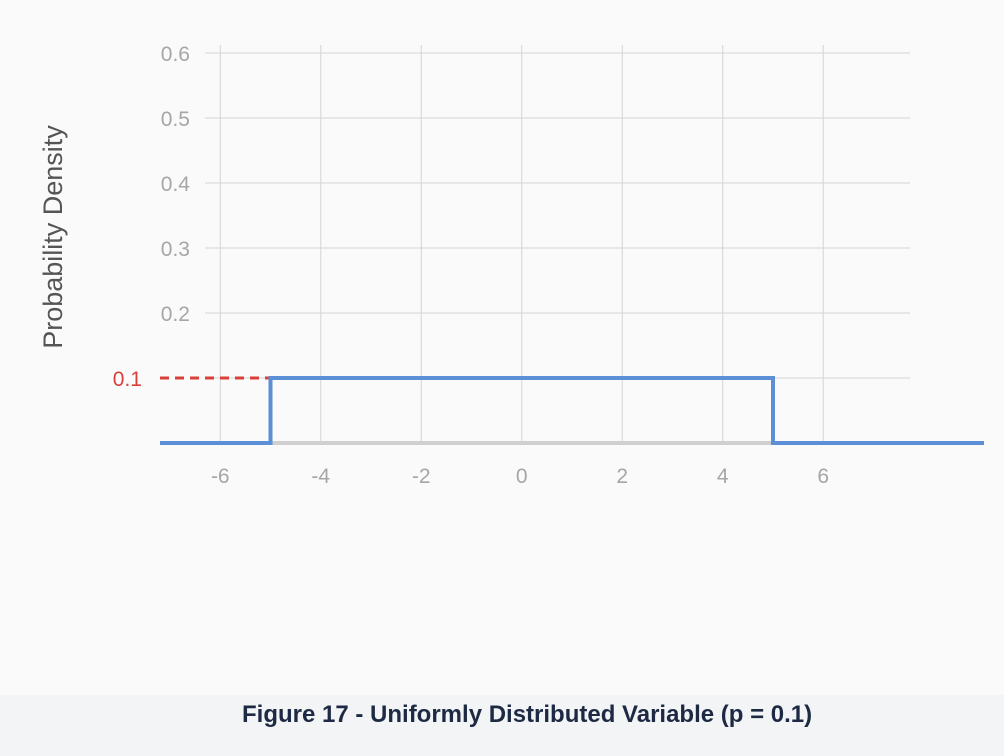  I want to click on x-tick-label: -4, so click(320, 476).